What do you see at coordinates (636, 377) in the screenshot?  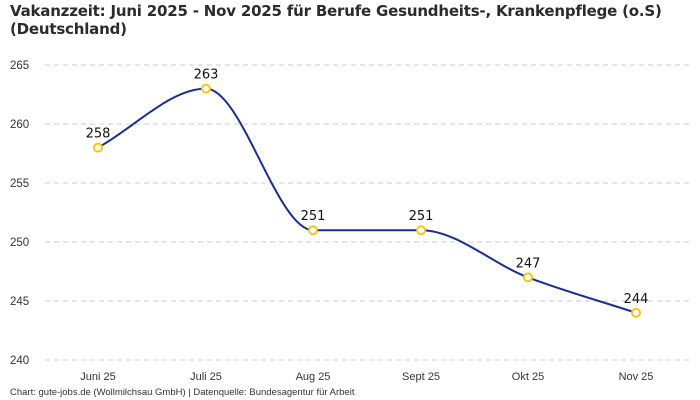 I see `x-tick-label: Nov 25` at bounding box center [636, 377].